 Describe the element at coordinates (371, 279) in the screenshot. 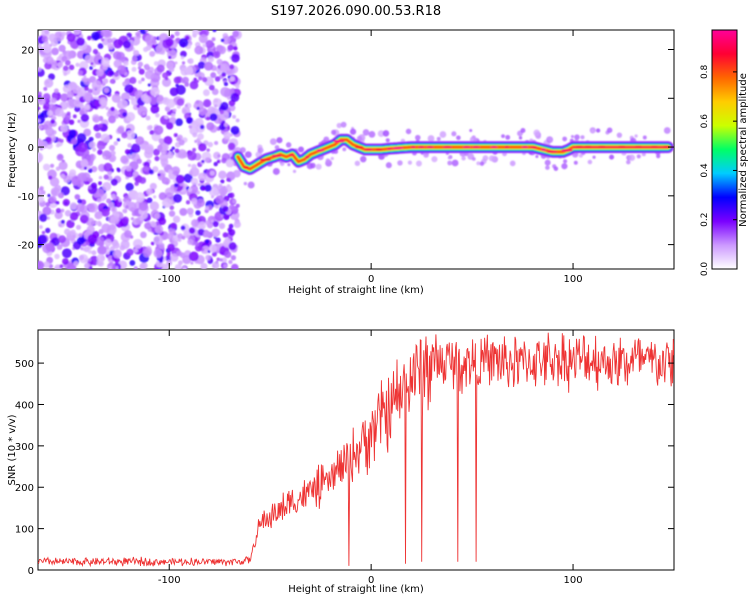

I see `spectrogram-x-tick-label: 0` at that location.